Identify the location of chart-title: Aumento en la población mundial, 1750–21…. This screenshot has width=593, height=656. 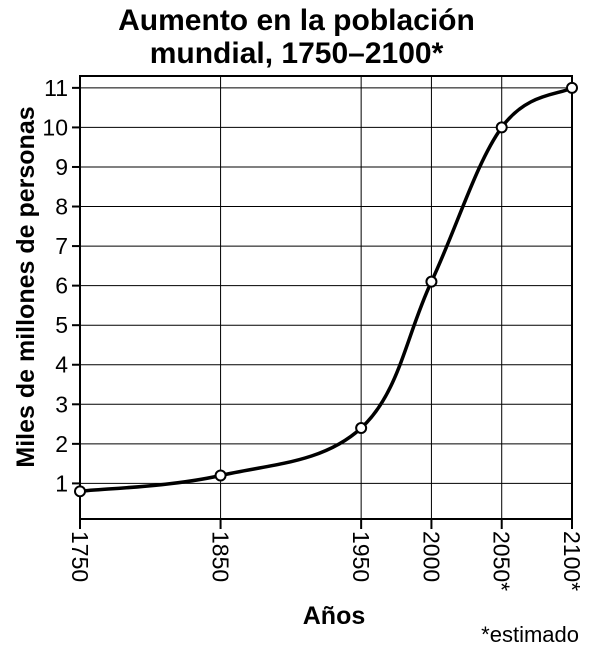
(296, 37).